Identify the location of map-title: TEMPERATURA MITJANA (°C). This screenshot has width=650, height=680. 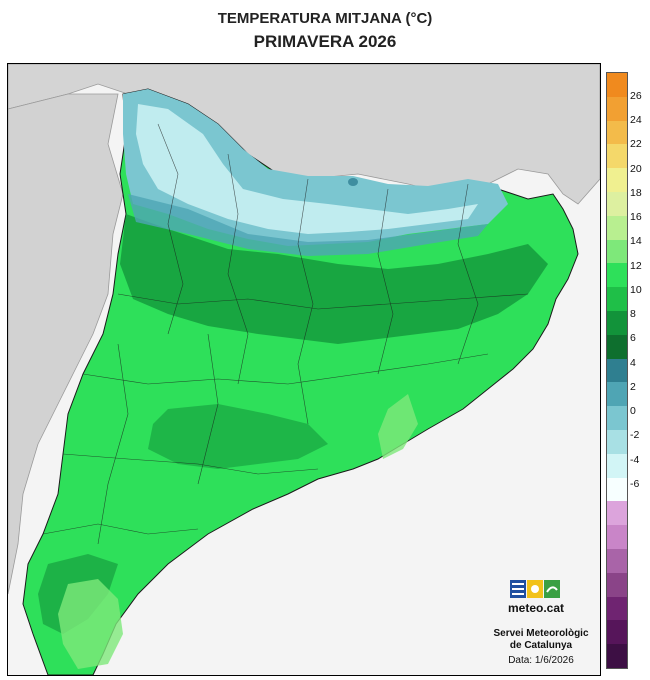
(325, 18).